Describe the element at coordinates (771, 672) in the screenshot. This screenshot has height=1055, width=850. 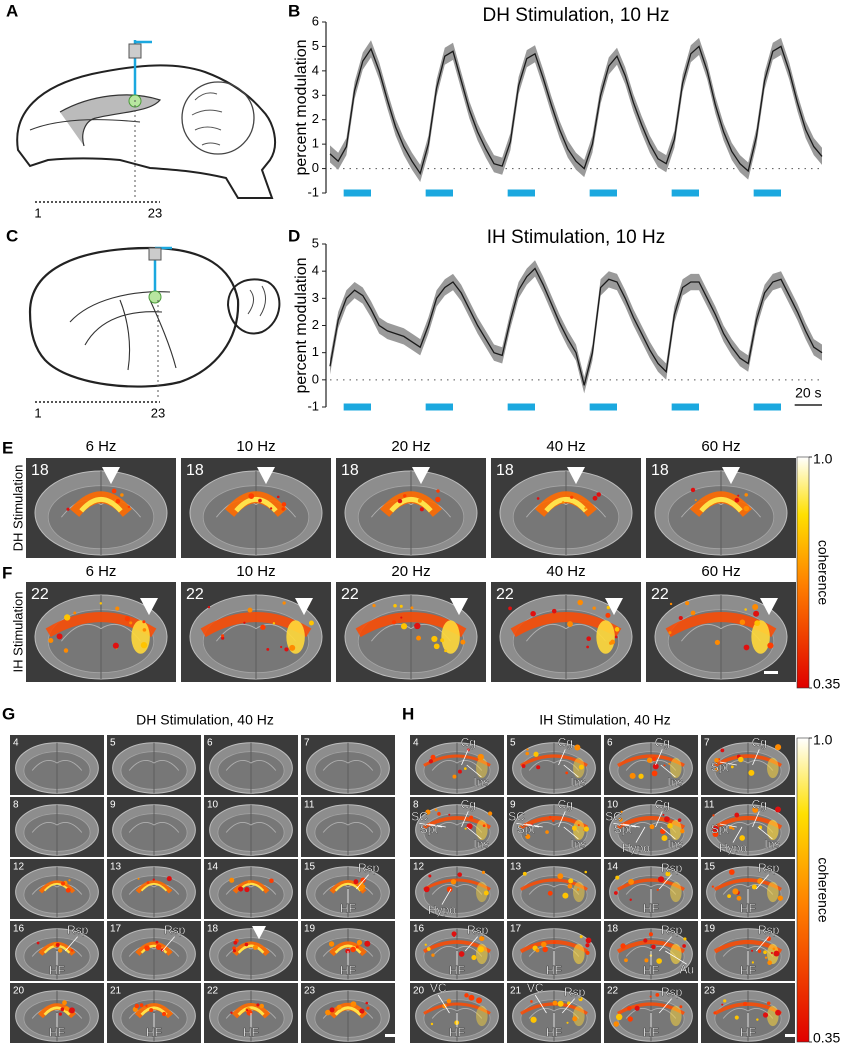
I see `scale-bar` at that location.